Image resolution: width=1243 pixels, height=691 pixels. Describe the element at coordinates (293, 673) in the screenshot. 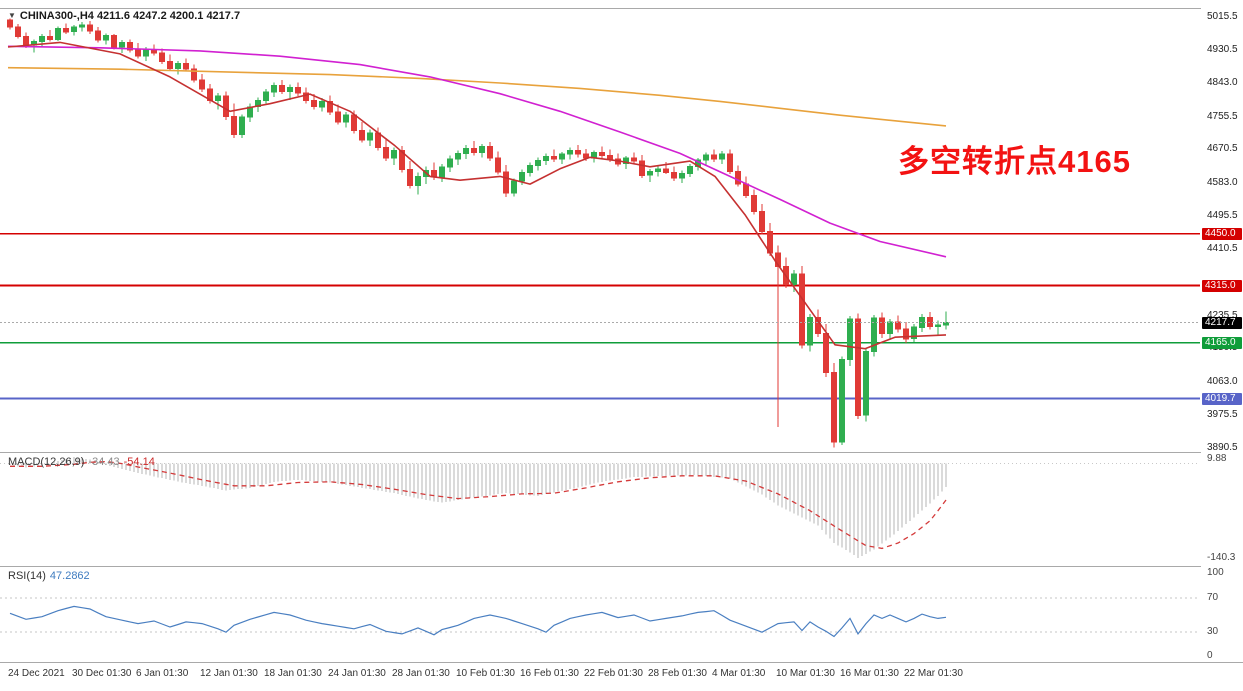

I see `time-axis-label: 18 Jan 01:30` at that location.